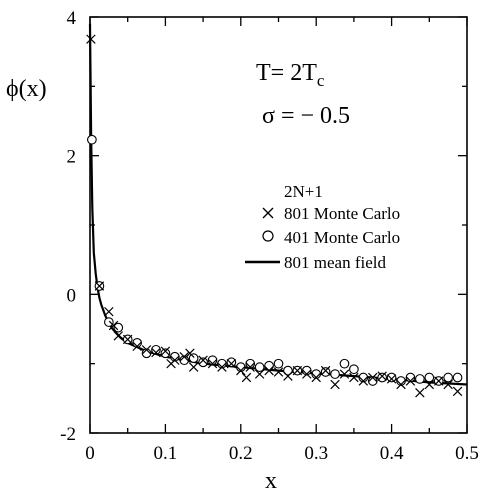 This screenshot has height=495, width=487. I want to click on sigma-annotation: σ = − 0.5, so click(306, 116).